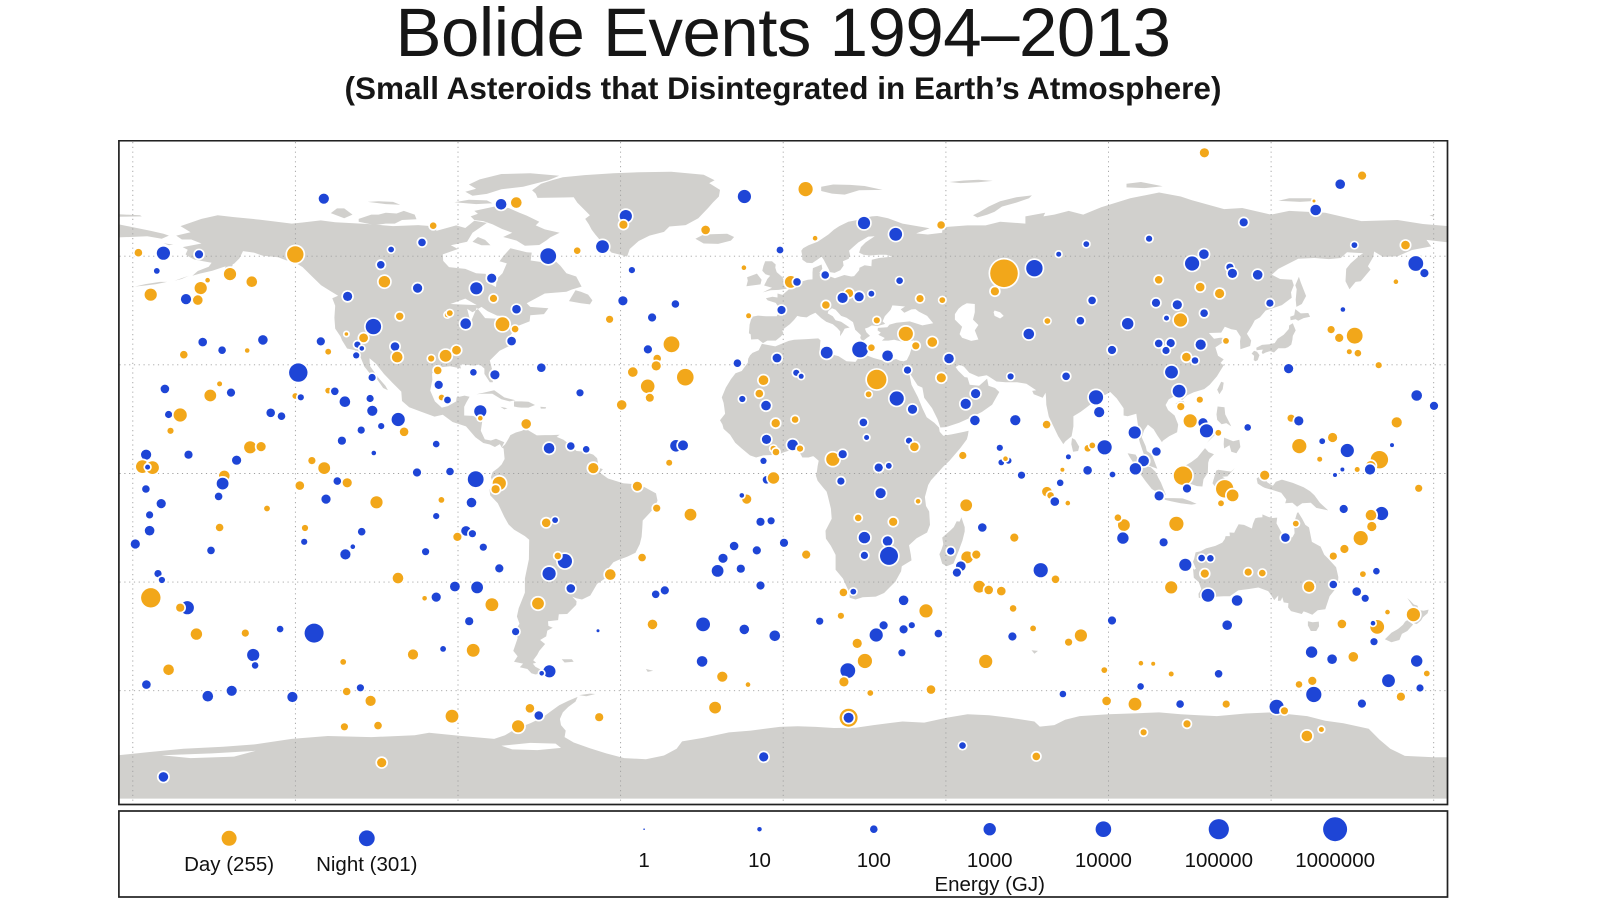  I want to click on svg-text: 1, so click(643, 860).